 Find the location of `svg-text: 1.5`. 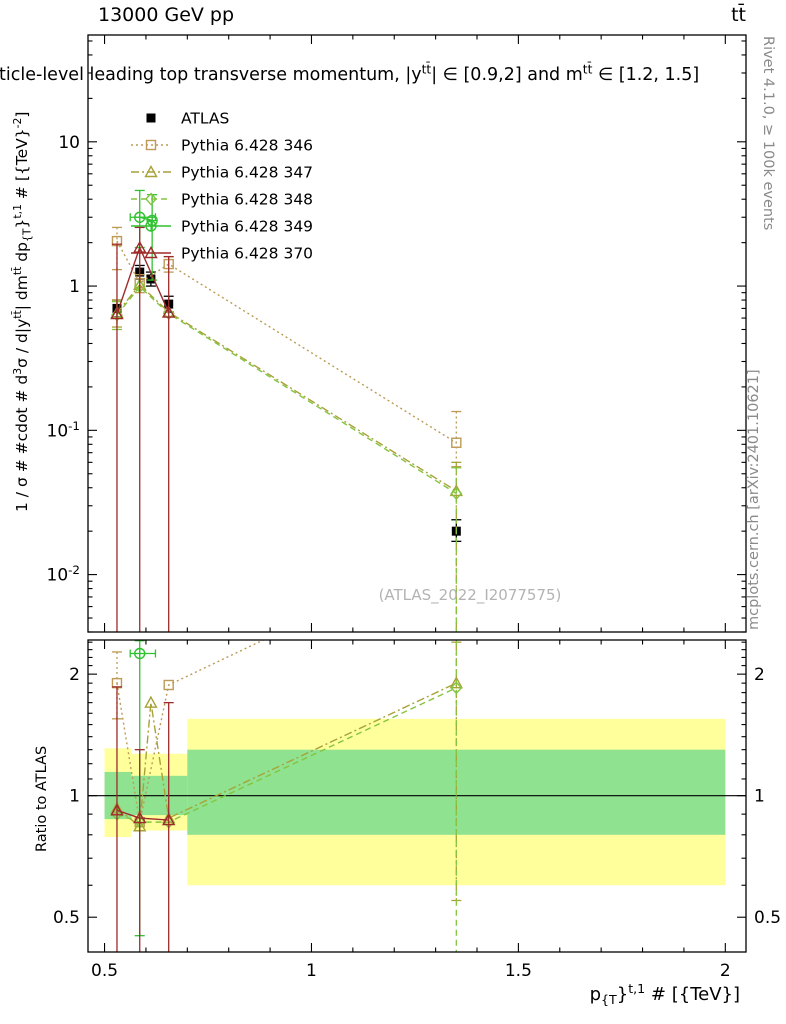

svg-text: 1.5 is located at coordinates (518, 971).